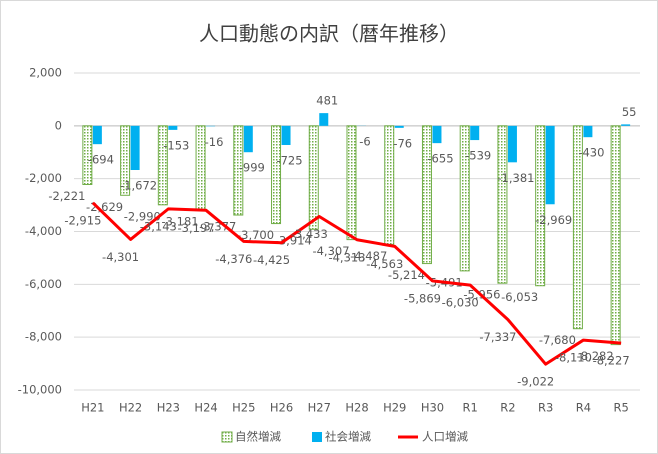  I want to click on data-label: -4,563, so click(384, 264).